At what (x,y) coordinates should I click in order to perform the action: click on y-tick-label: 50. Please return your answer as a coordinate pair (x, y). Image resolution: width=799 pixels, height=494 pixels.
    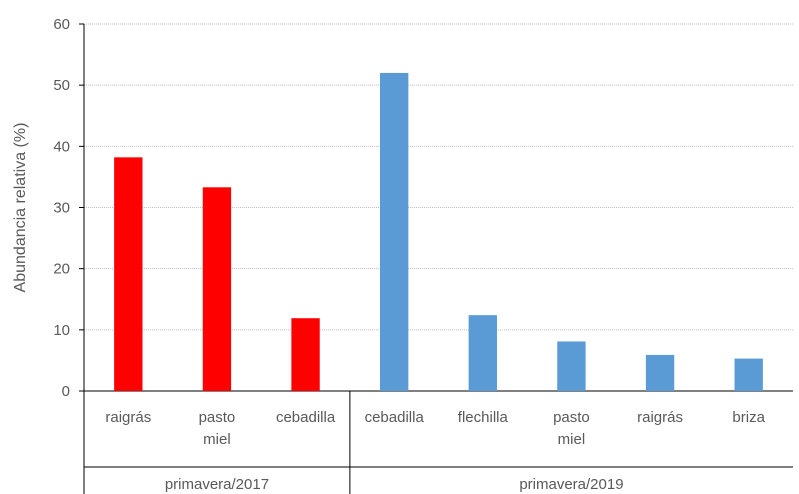
    Looking at the image, I should click on (61, 85).